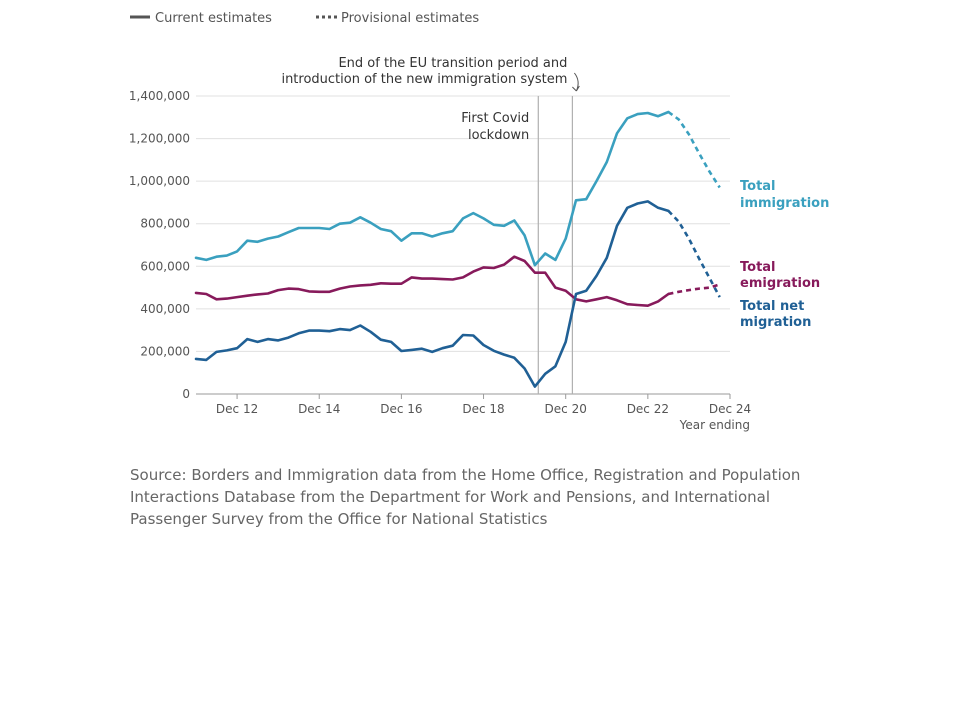 Image resolution: width=960 pixels, height=720 pixels. What do you see at coordinates (410, 18) in the screenshot?
I see `legend-provisional-estimates: Provisional estimates` at bounding box center [410, 18].